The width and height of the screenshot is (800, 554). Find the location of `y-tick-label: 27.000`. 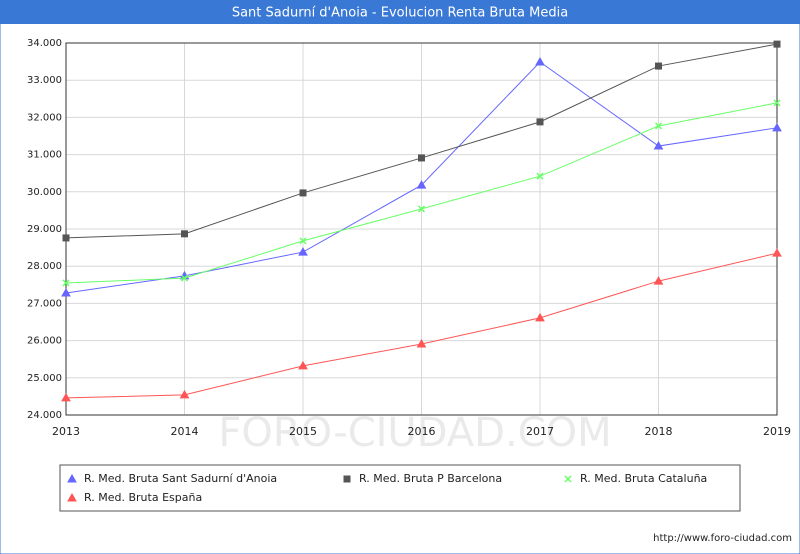

y-tick-label: 27.000 is located at coordinates (44, 303).